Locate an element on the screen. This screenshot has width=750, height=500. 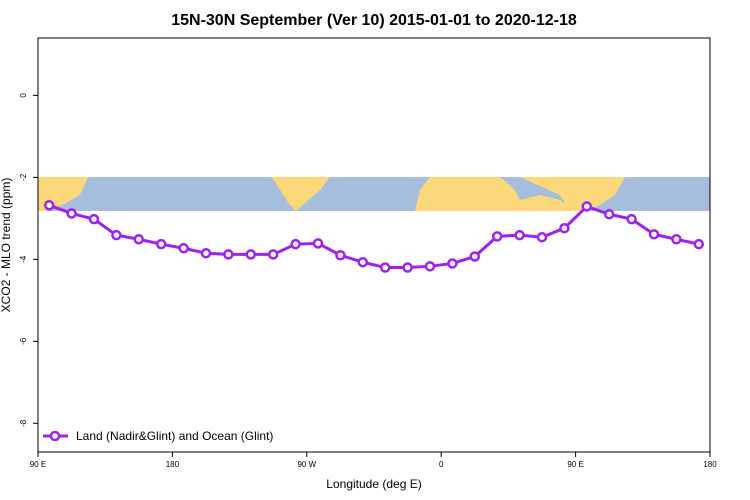
y-tick-label: -4 is located at coordinates (23, 259).